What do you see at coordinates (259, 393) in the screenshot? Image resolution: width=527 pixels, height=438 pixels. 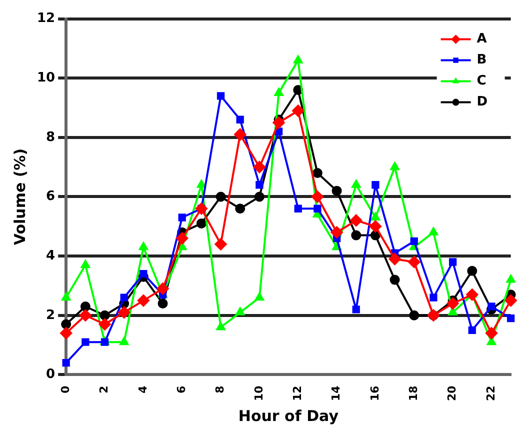 I see `x-tick-label: 10` at bounding box center [259, 393].